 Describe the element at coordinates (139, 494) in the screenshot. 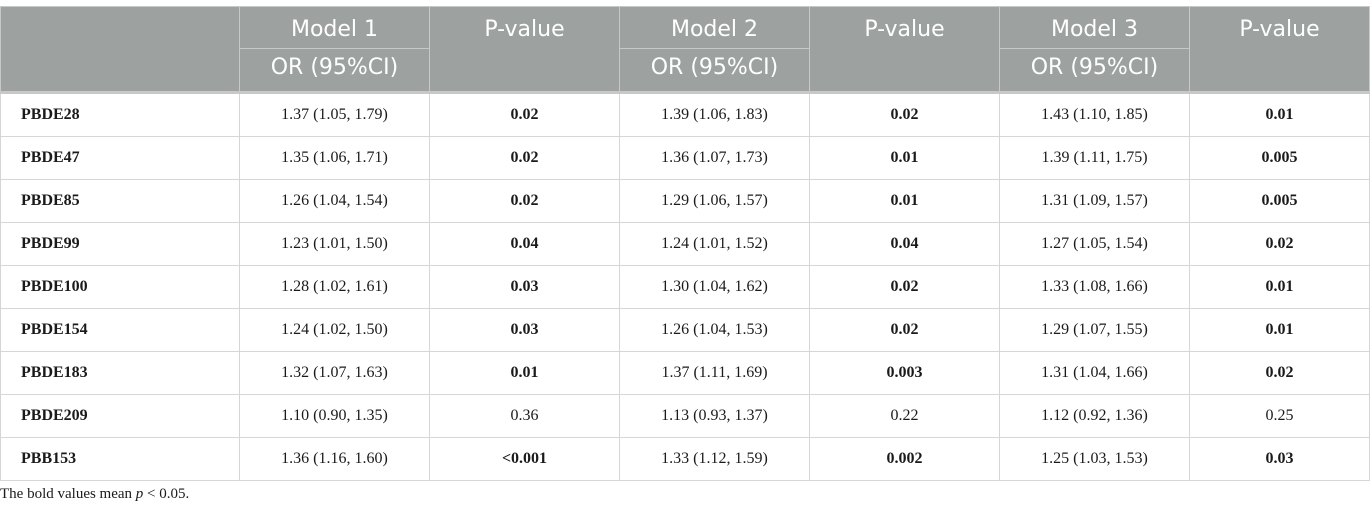

I see `footnote-var: p` at that location.